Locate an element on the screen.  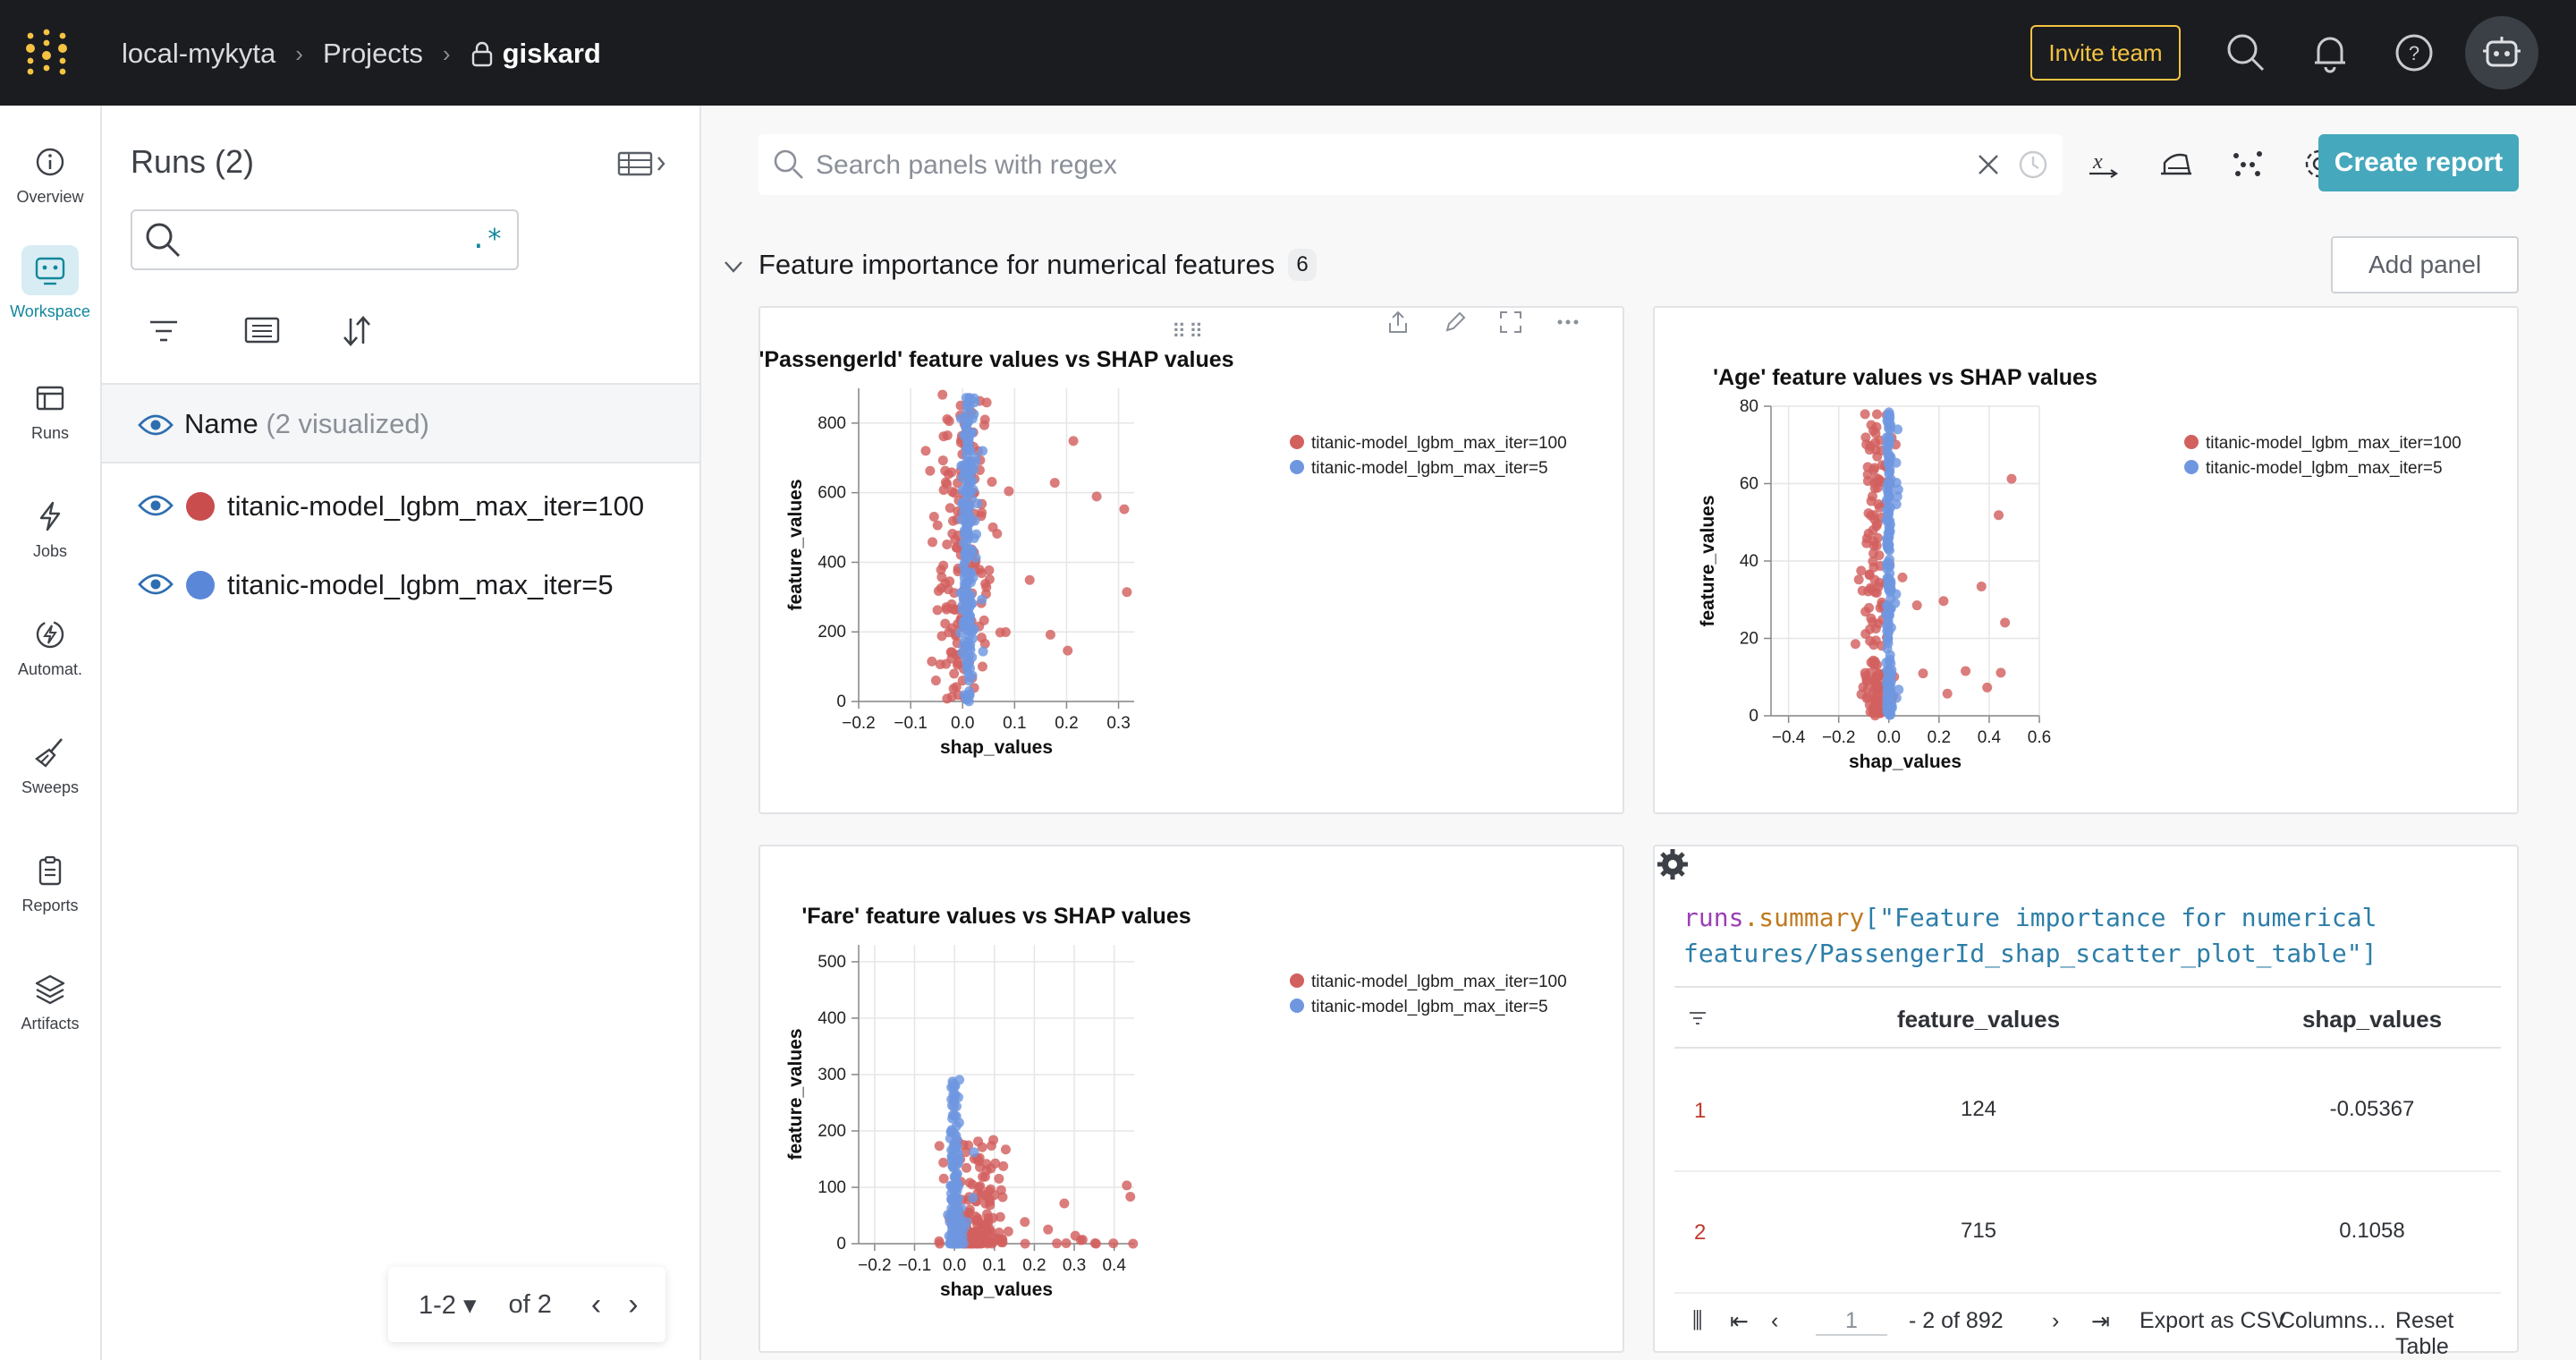
nav-sweeps: Sweeps is located at coordinates (50, 771).